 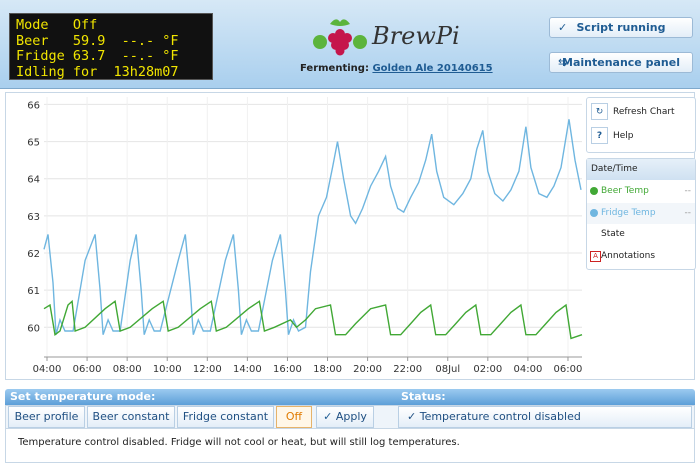 What do you see at coordinates (131, 417) in the screenshot?
I see `mode-button: Beer constant` at bounding box center [131, 417].